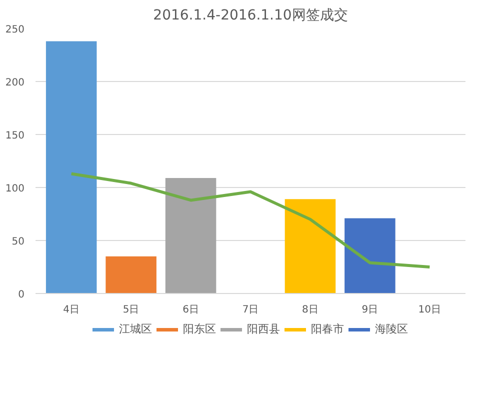 This screenshot has width=500, height=393. Describe the element at coordinates (18, 242) in the screenshot. I see `y-tick-label: 50` at that location.